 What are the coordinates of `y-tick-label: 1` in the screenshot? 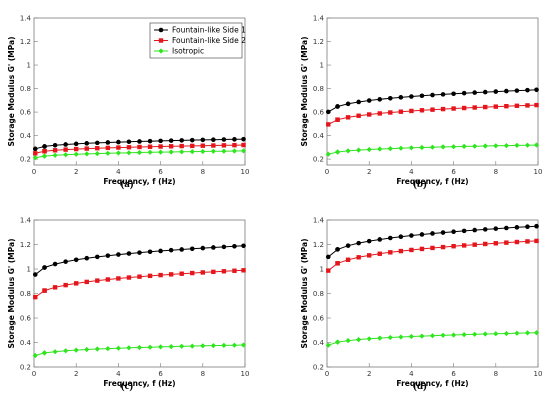 It's located at (322, 270).